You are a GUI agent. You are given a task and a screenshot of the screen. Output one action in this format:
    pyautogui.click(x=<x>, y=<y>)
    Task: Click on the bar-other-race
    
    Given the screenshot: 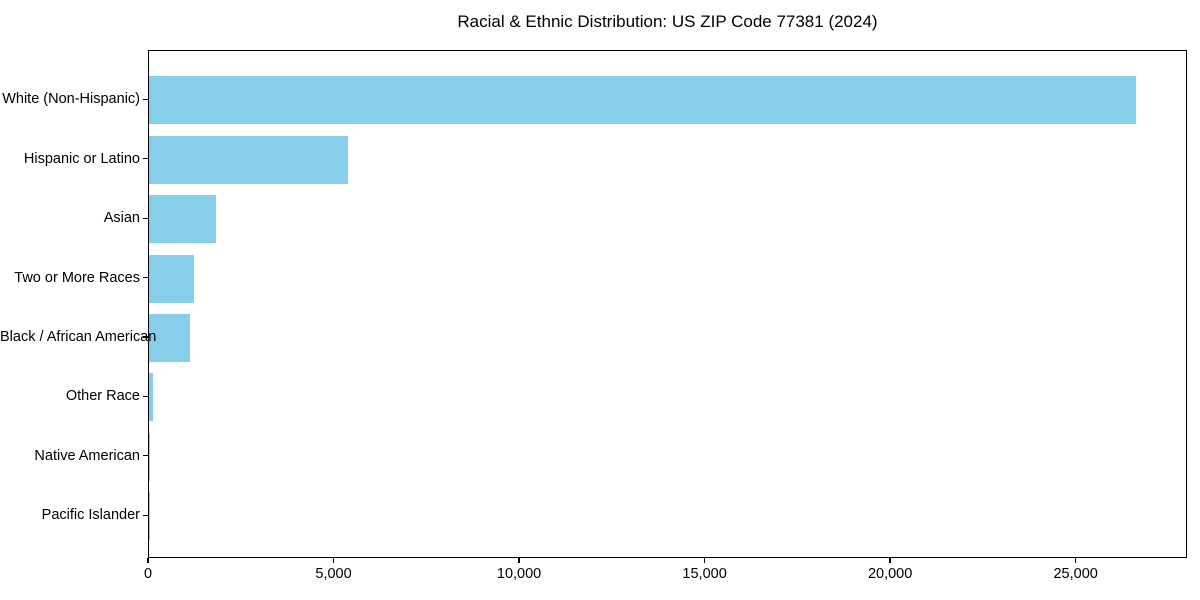 What is the action you would take?
    pyautogui.click(x=151, y=397)
    